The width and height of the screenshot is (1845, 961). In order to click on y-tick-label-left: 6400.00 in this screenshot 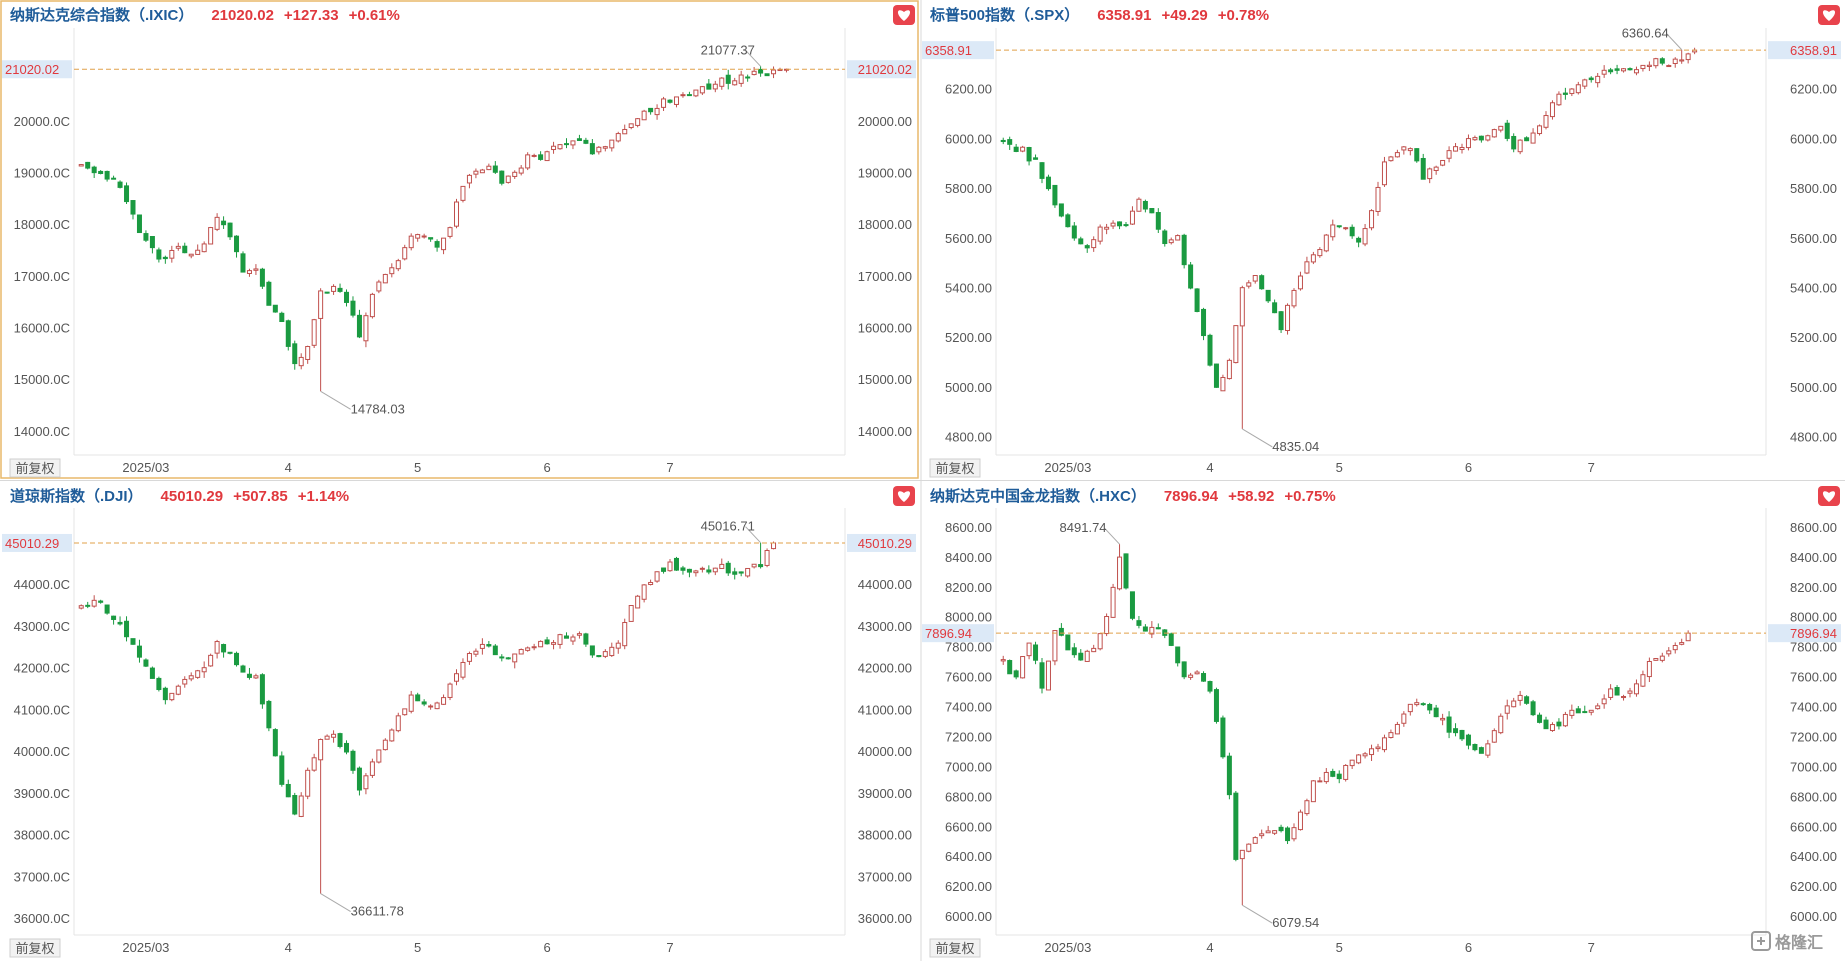, I will do `click(968, 856)`.